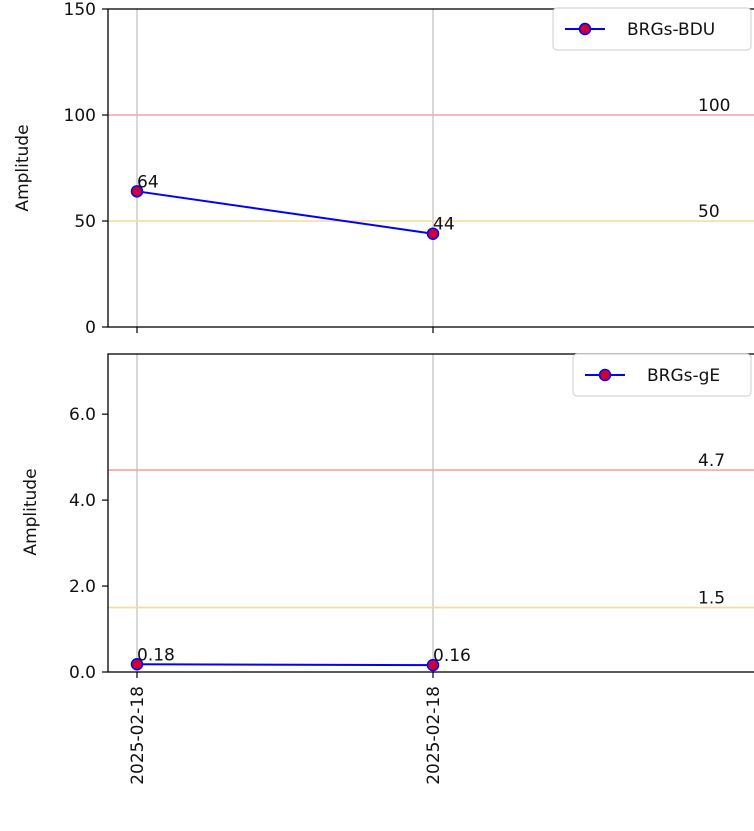 The image size is (754, 831). Describe the element at coordinates (148, 182) in the screenshot. I see `data-label: 64` at that location.